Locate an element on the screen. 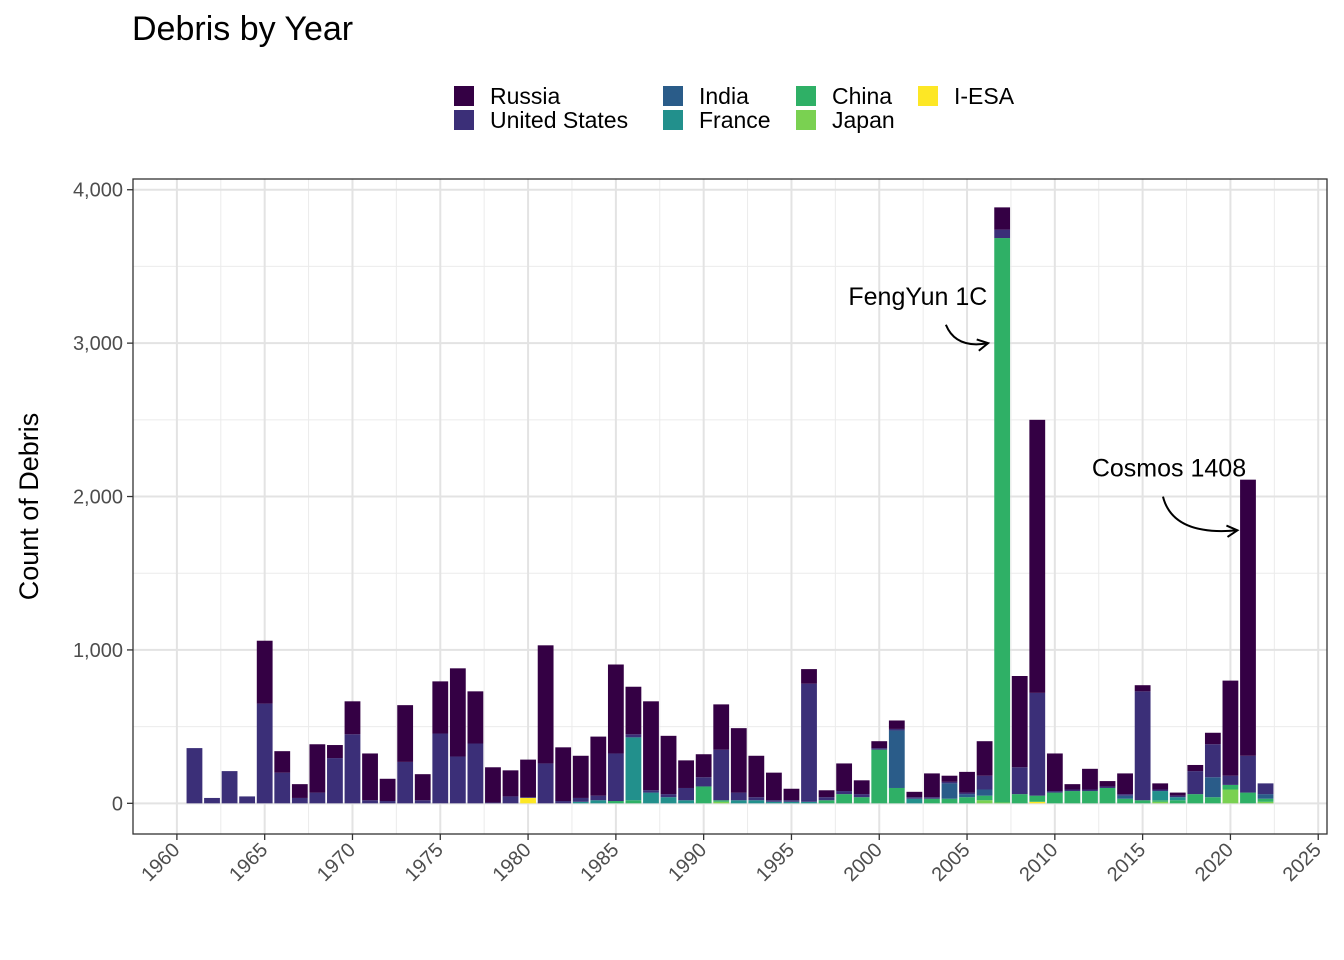 This screenshot has width=1344, height=960. bar-segment-russia-1990 is located at coordinates (703, 766).